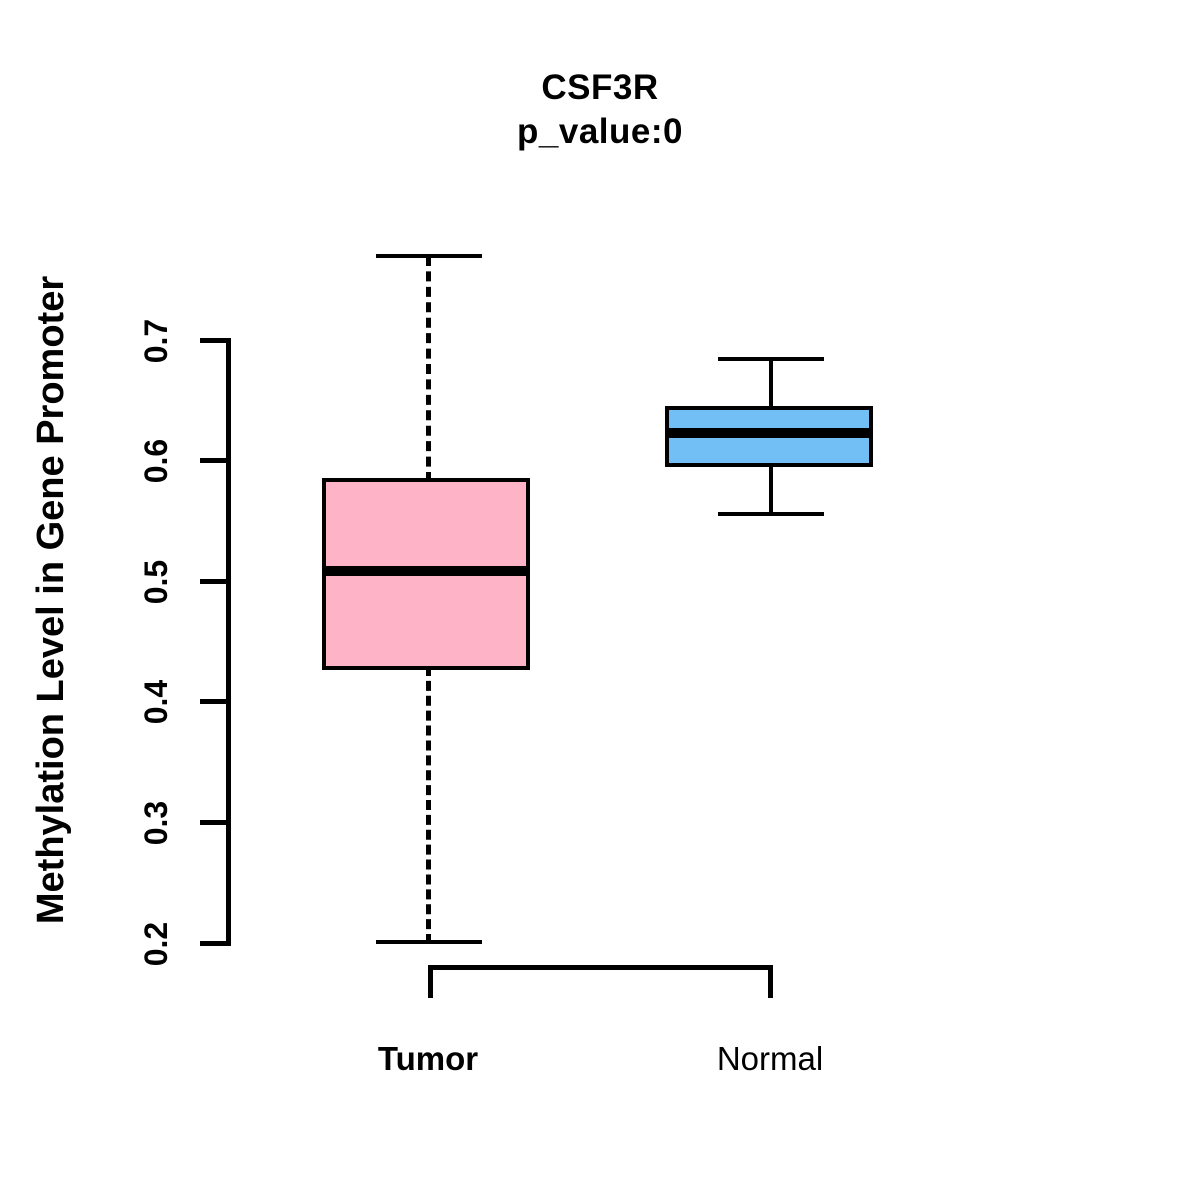 The image size is (1200, 1200). Describe the element at coordinates (156, 582) in the screenshot. I see `y-tick-label-2: 0.5` at that location.